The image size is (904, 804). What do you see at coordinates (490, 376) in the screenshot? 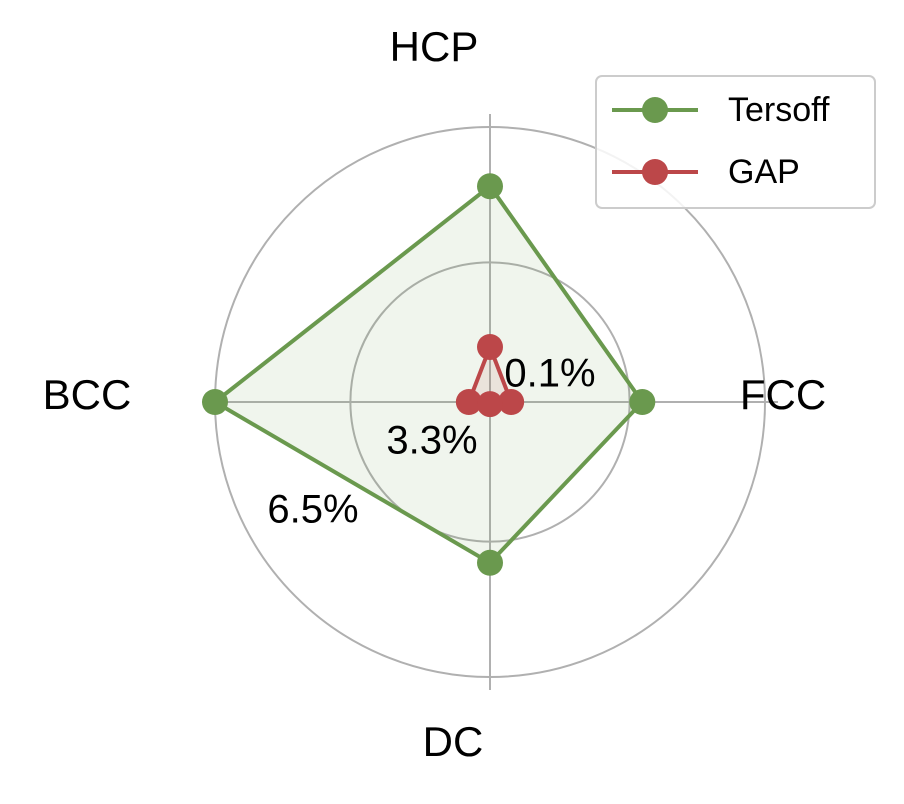
I see `series-area` at bounding box center [490, 376].